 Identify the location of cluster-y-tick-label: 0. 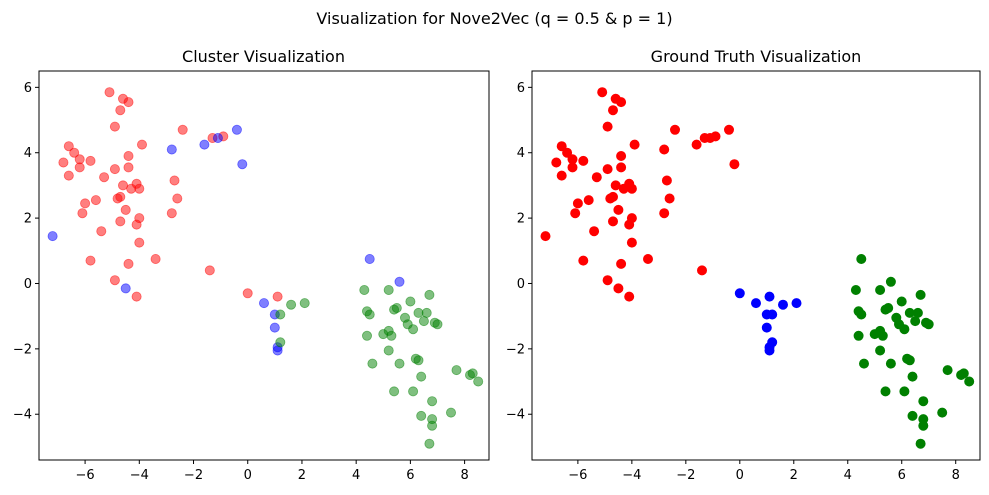
(28, 284).